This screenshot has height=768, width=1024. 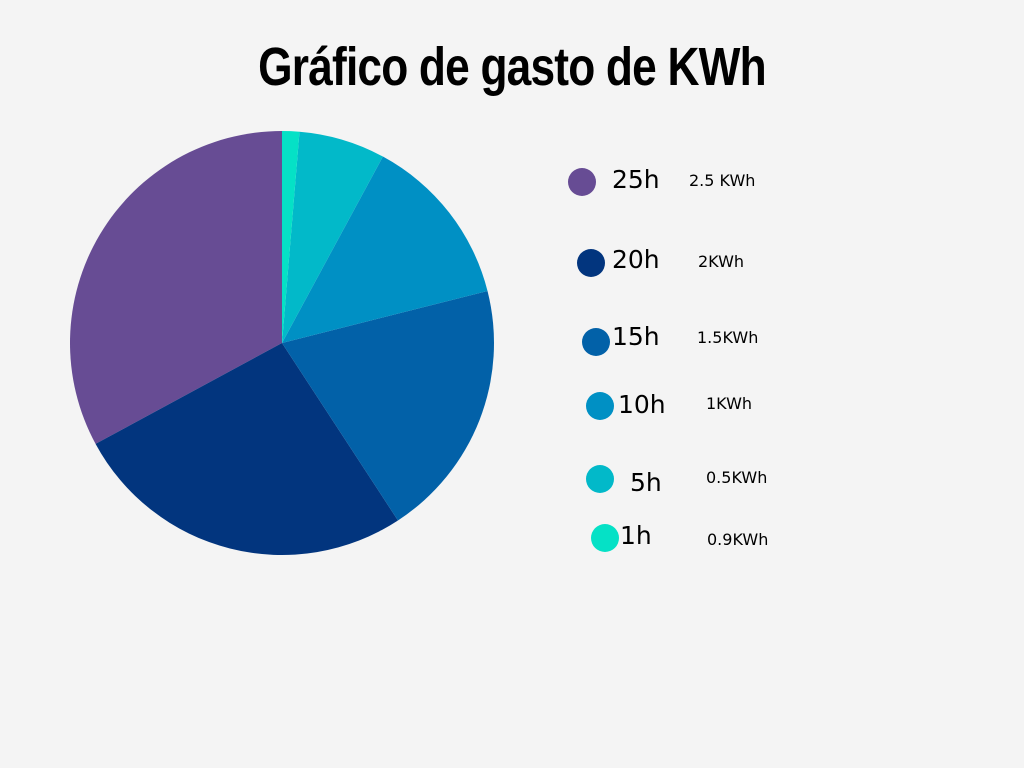 What do you see at coordinates (582, 182) in the screenshot?
I see `legend-dot-25h` at bounding box center [582, 182].